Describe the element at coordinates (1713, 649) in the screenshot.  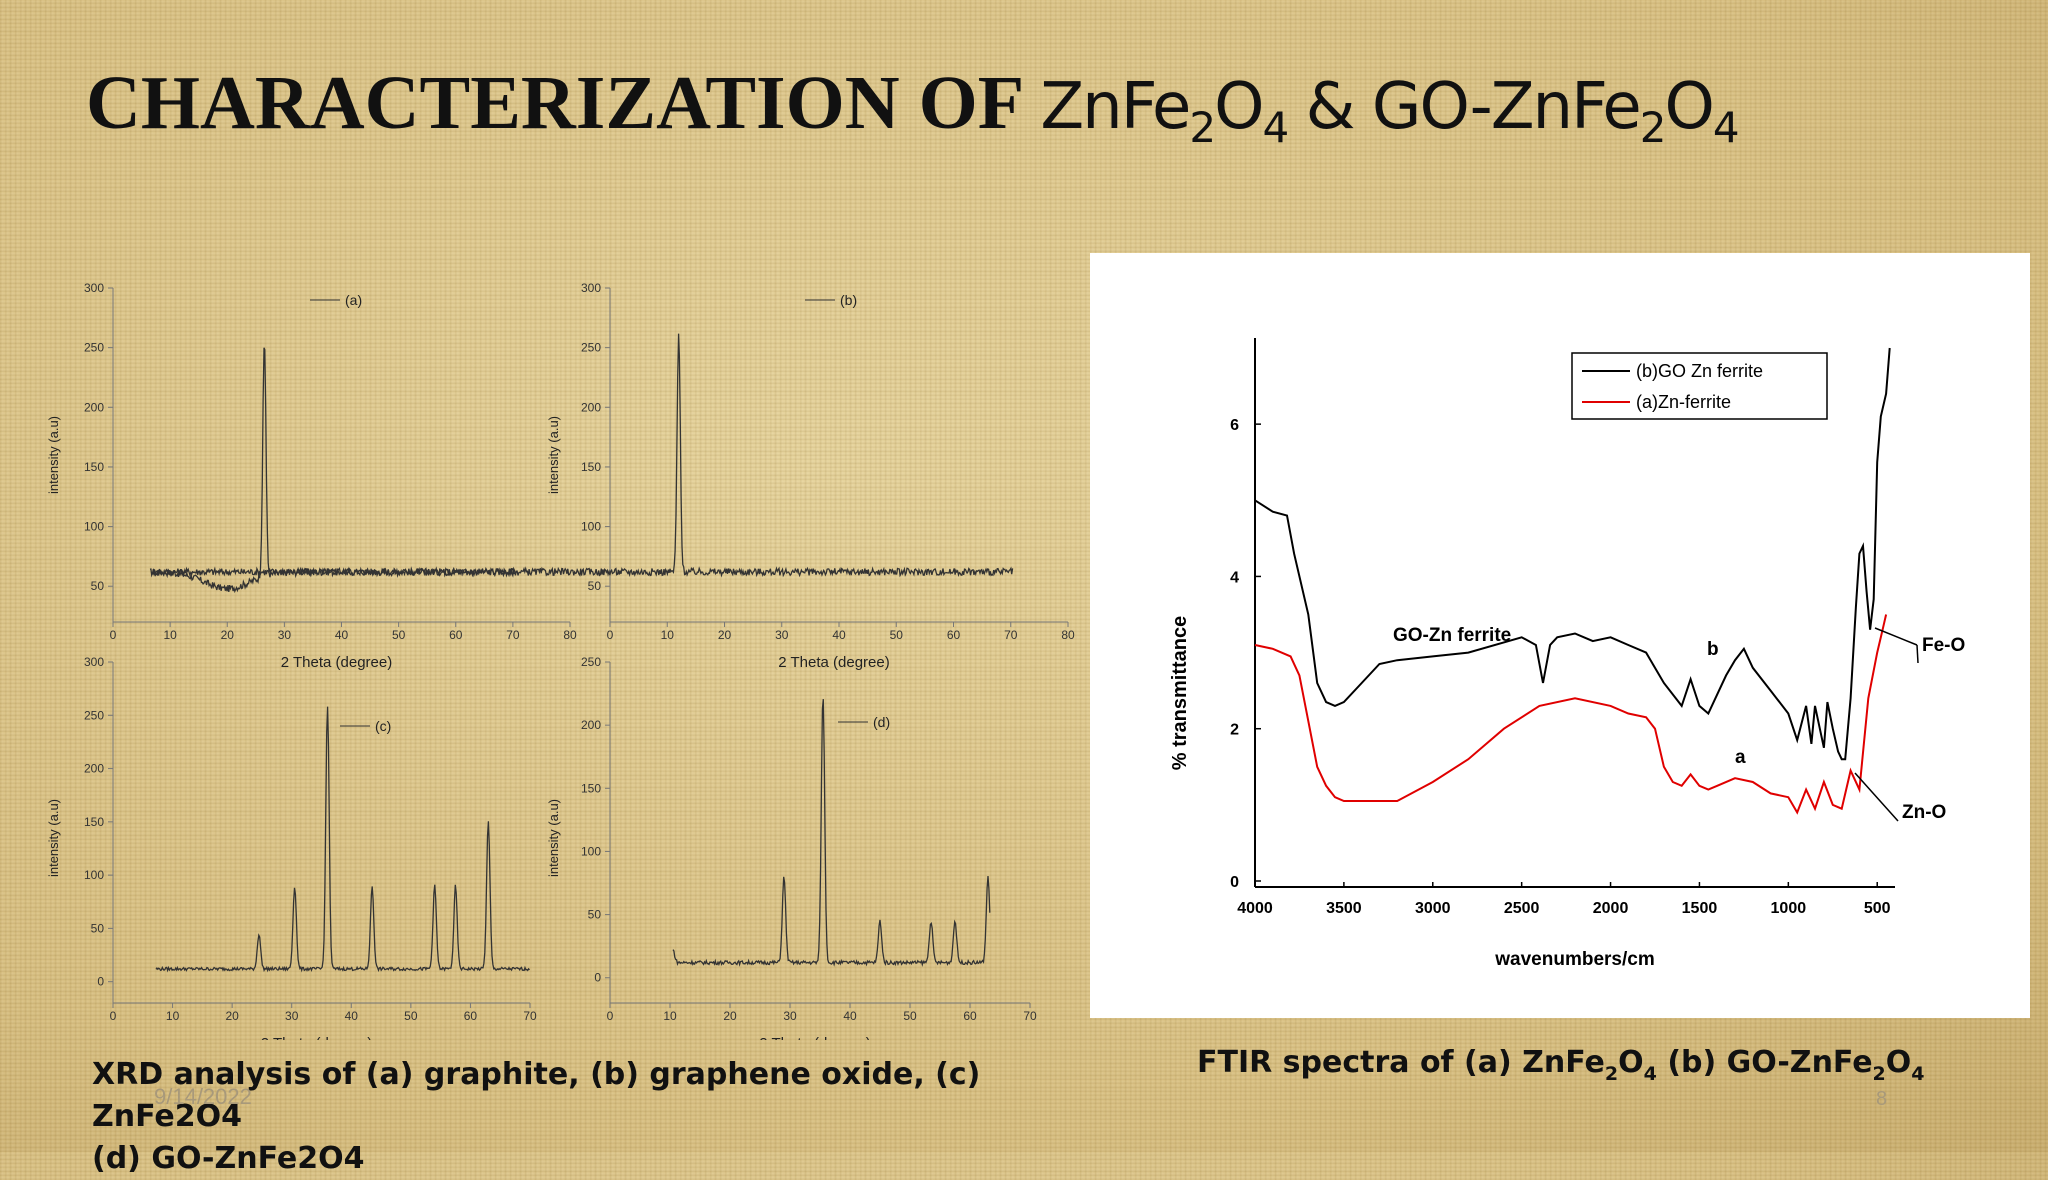
I see `ftir-annotation-b: b` at that location.